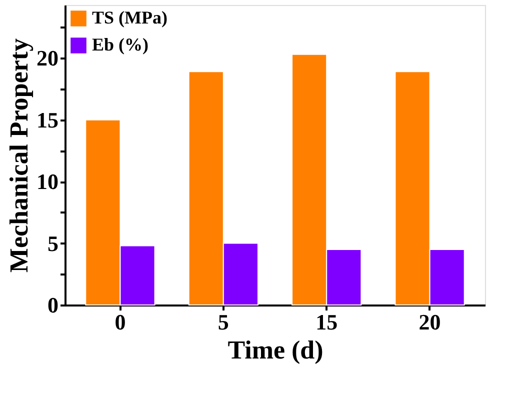 Image resolution: width=515 pixels, height=406 pixels. Describe the element at coordinates (47, 119) in the screenshot. I see `y-tick-label: 15` at that location.